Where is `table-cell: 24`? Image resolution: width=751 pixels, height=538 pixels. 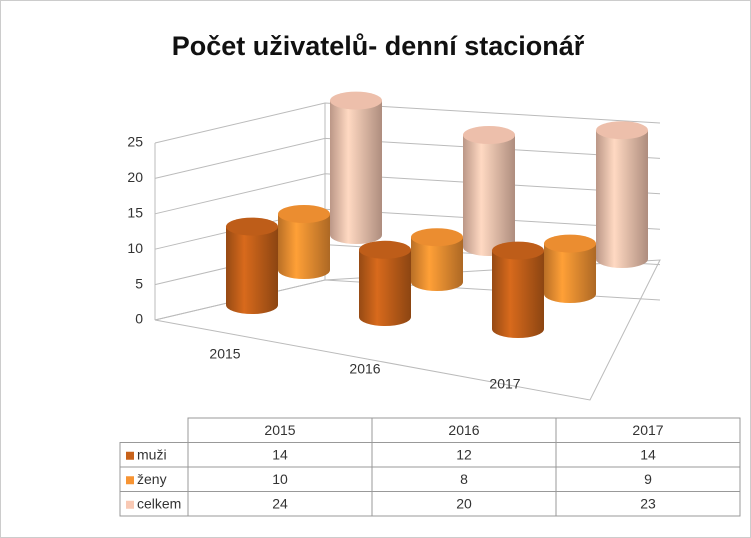
table-cell: 24 is located at coordinates (280, 503).